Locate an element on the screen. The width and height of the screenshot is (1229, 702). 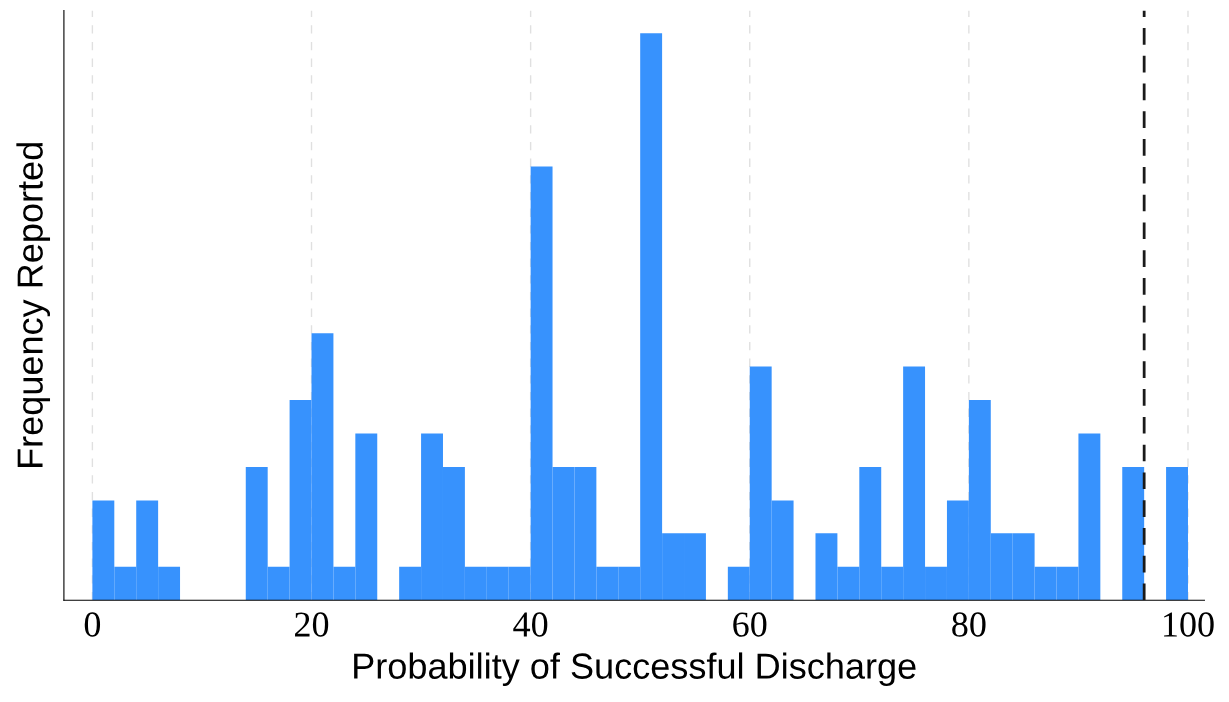
y-axis-title: Frequency Reported is located at coordinates (33, 305).